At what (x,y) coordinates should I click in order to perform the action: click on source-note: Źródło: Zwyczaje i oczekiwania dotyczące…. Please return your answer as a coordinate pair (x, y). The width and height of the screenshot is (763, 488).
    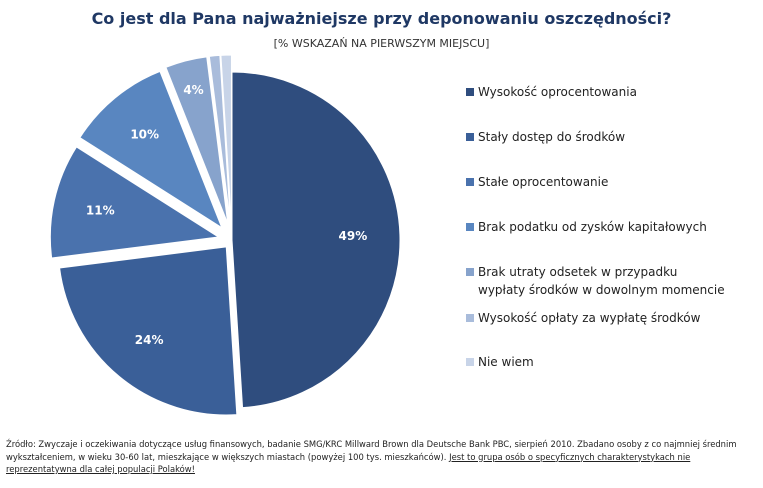
    Looking at the image, I should click on (382, 457).